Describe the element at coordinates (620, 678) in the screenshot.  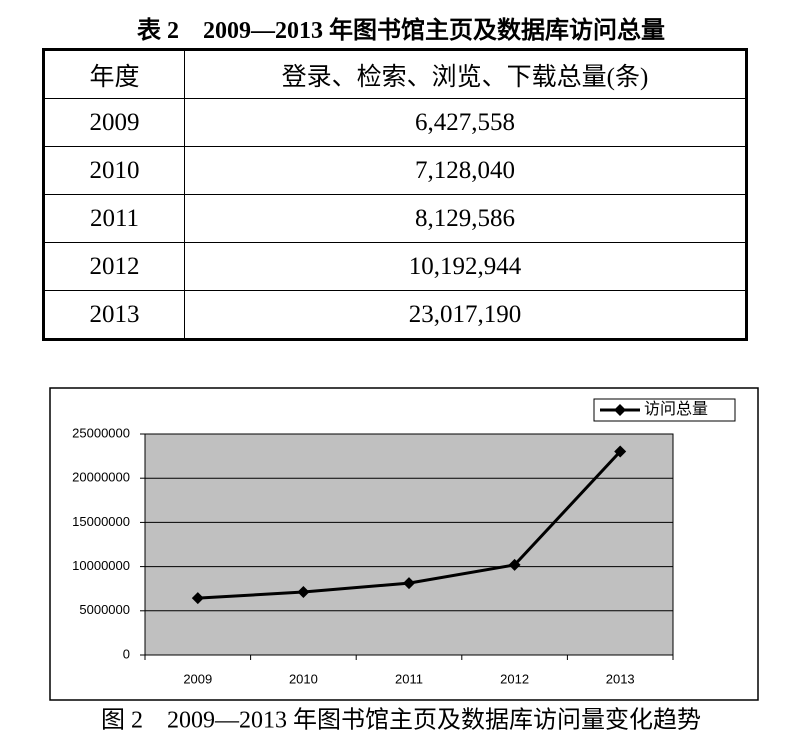
I see `x-tick-label: 2013` at that location.